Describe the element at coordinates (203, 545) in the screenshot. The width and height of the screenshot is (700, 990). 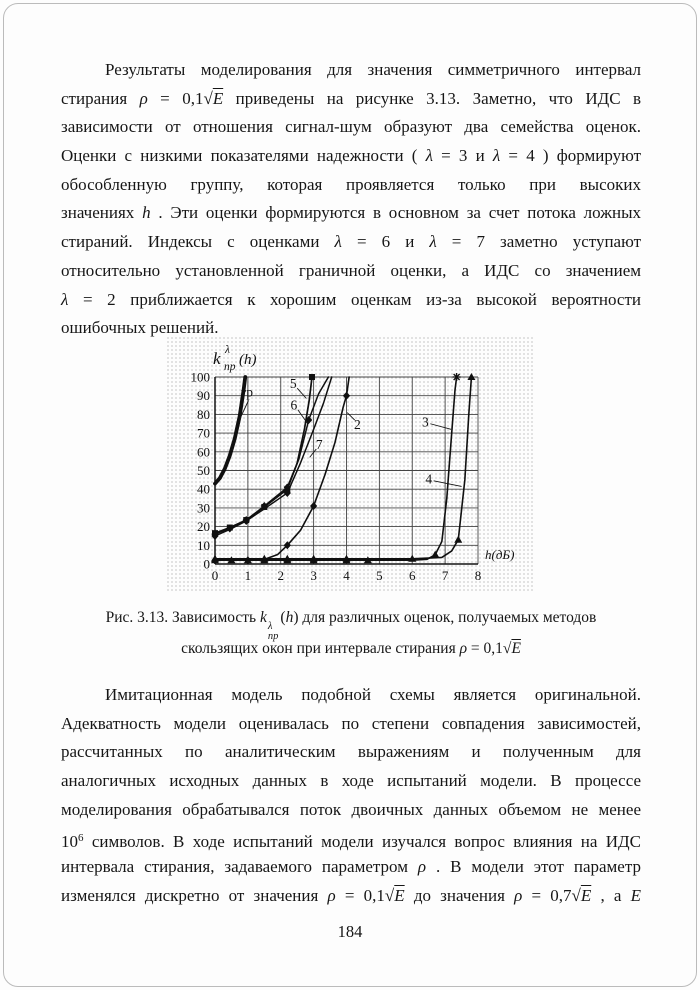
I see `svg-text: 10` at that location.